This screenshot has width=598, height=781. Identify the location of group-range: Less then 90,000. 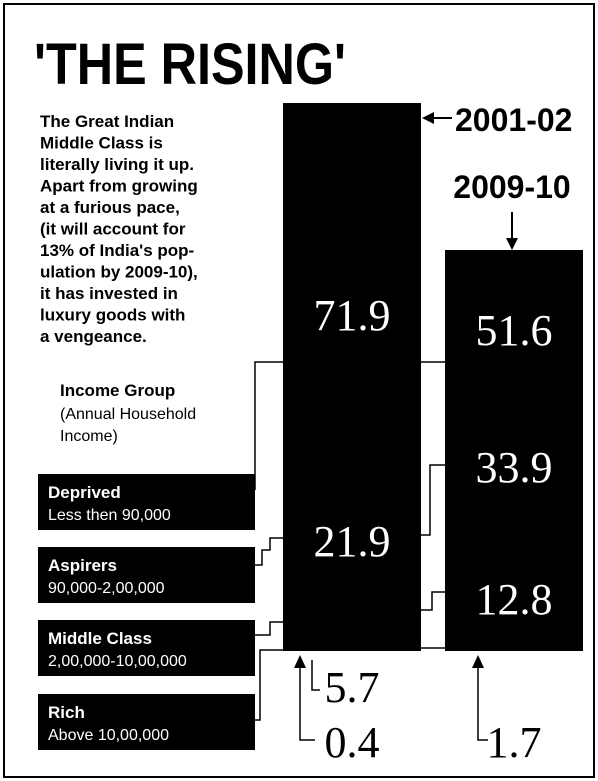
(109, 515).